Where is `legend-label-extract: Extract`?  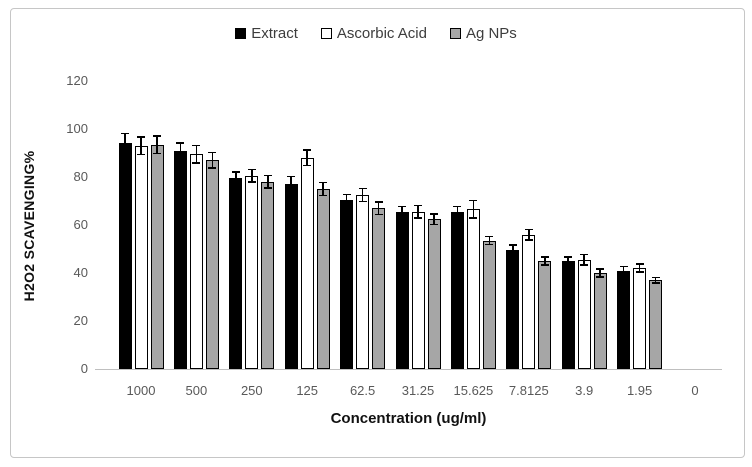 legend-label-extract: Extract is located at coordinates (274, 33).